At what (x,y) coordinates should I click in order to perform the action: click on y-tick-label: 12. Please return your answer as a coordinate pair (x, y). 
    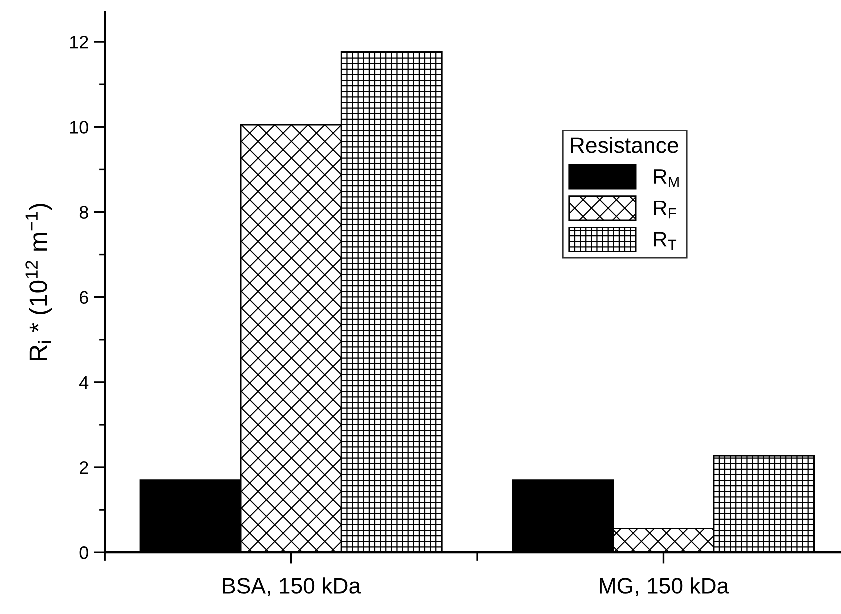
    Looking at the image, I should click on (79, 42).